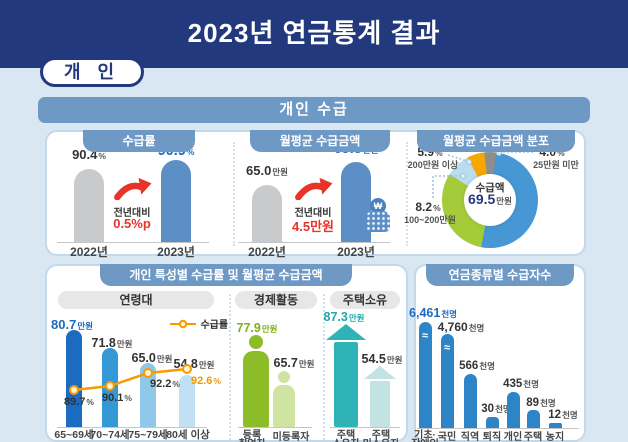  What do you see at coordinates (74, 435) in the screenshot?
I see `age-x-label: 65~69세` at bounding box center [74, 435].